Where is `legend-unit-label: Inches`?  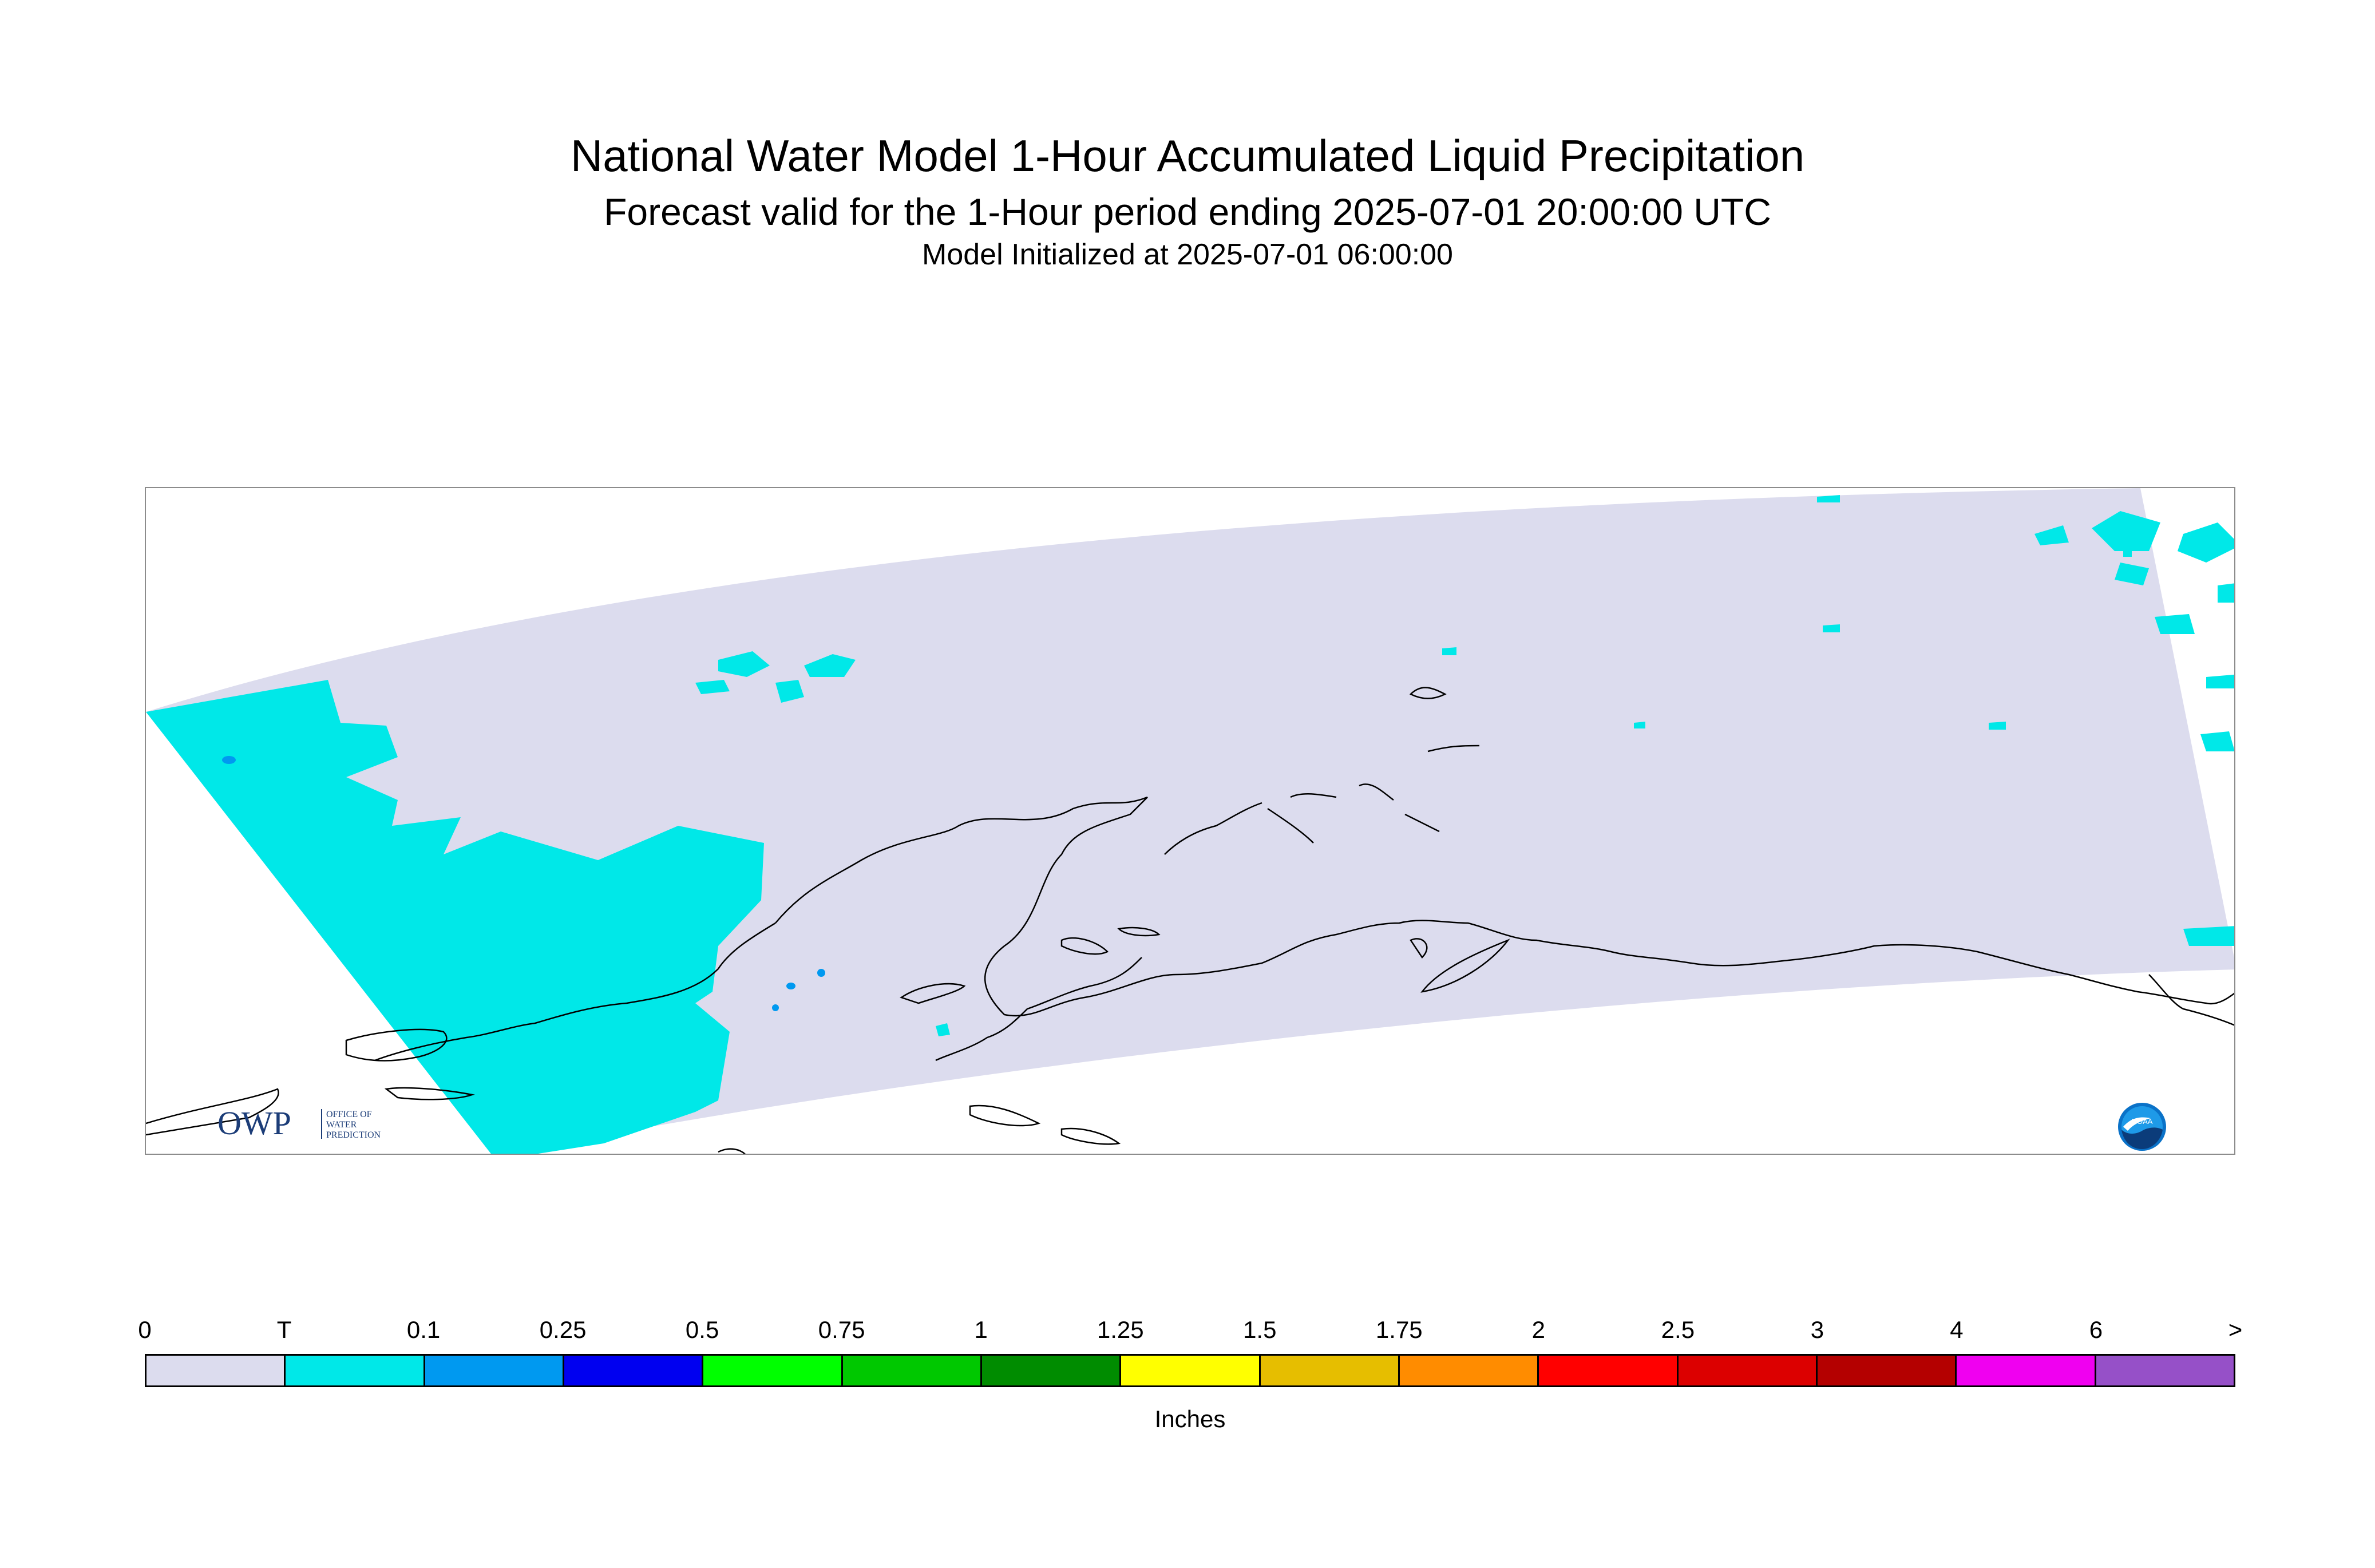
legend-unit-label: Inches is located at coordinates (1190, 1418).